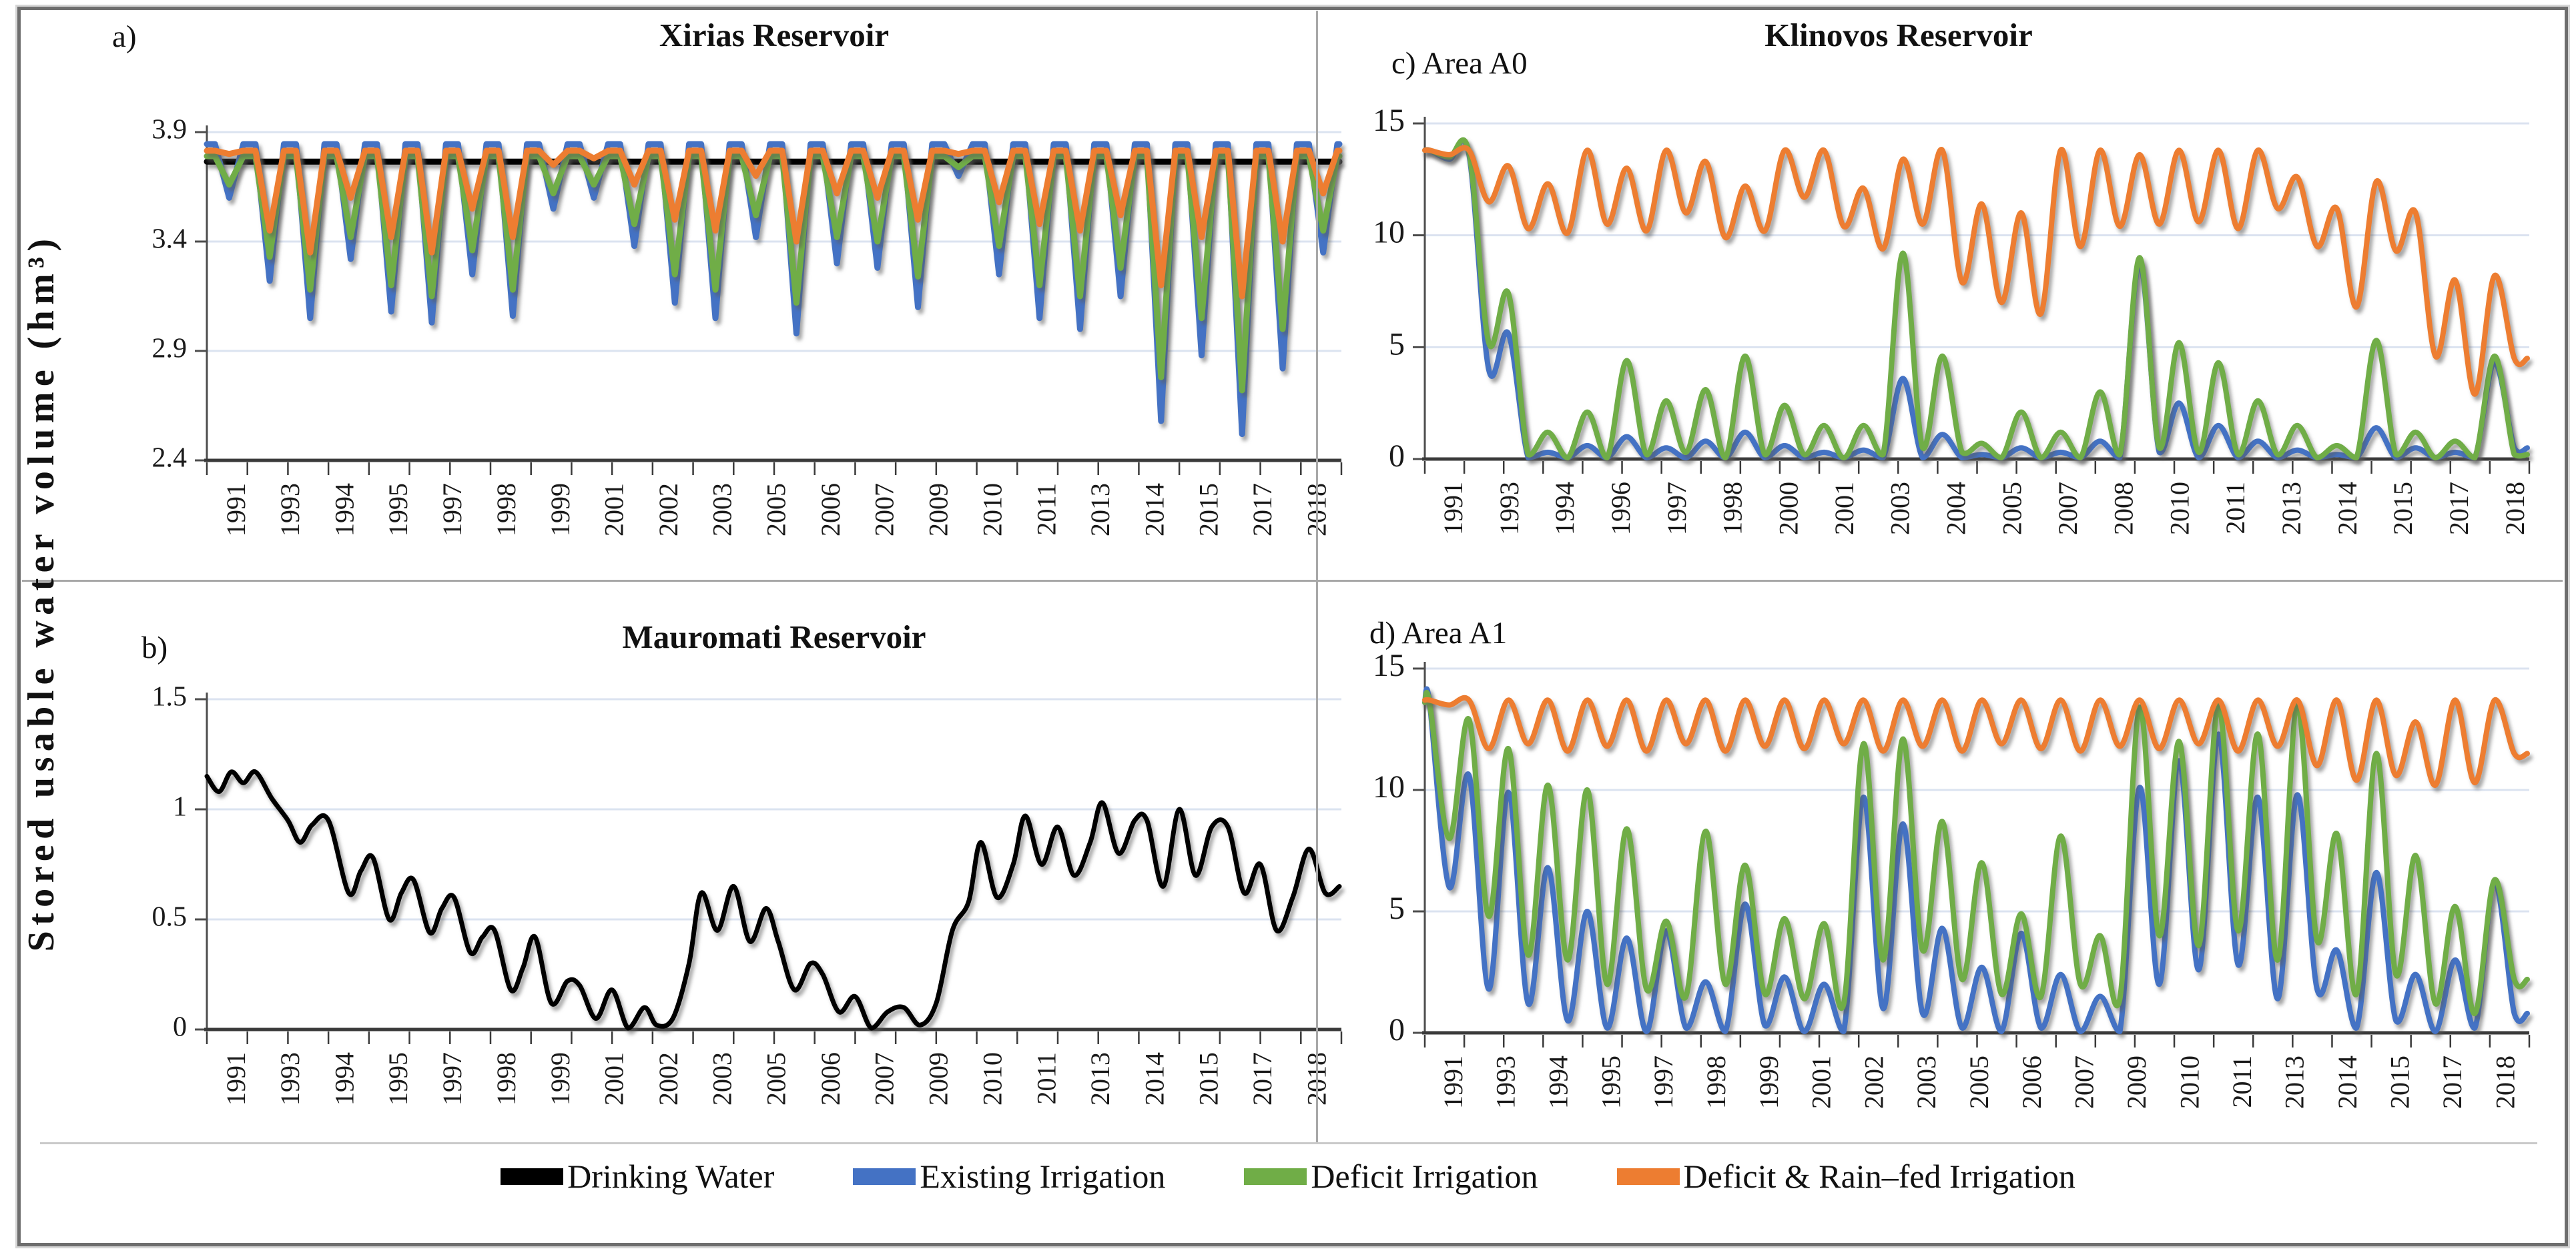 The width and height of the screenshot is (2576, 1257). I want to click on existing-irrigation-swatch-icon, so click(884, 1177).